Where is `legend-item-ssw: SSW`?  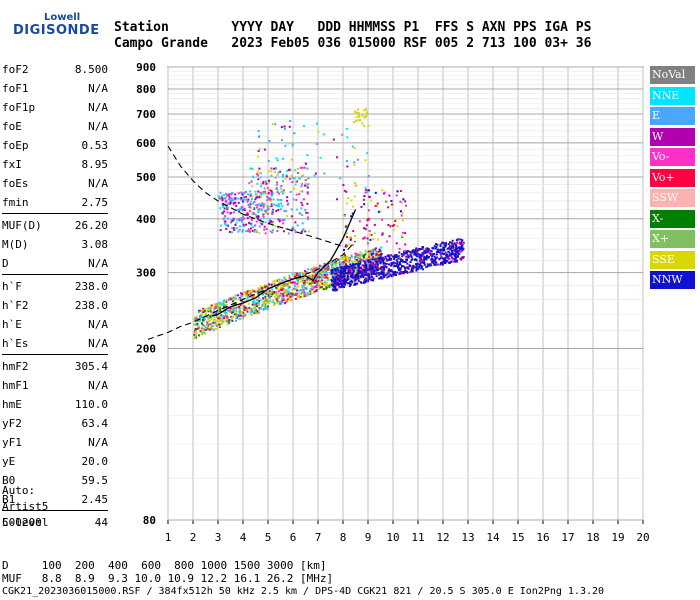
legend-item-ssw: SSW is located at coordinates (672, 198).